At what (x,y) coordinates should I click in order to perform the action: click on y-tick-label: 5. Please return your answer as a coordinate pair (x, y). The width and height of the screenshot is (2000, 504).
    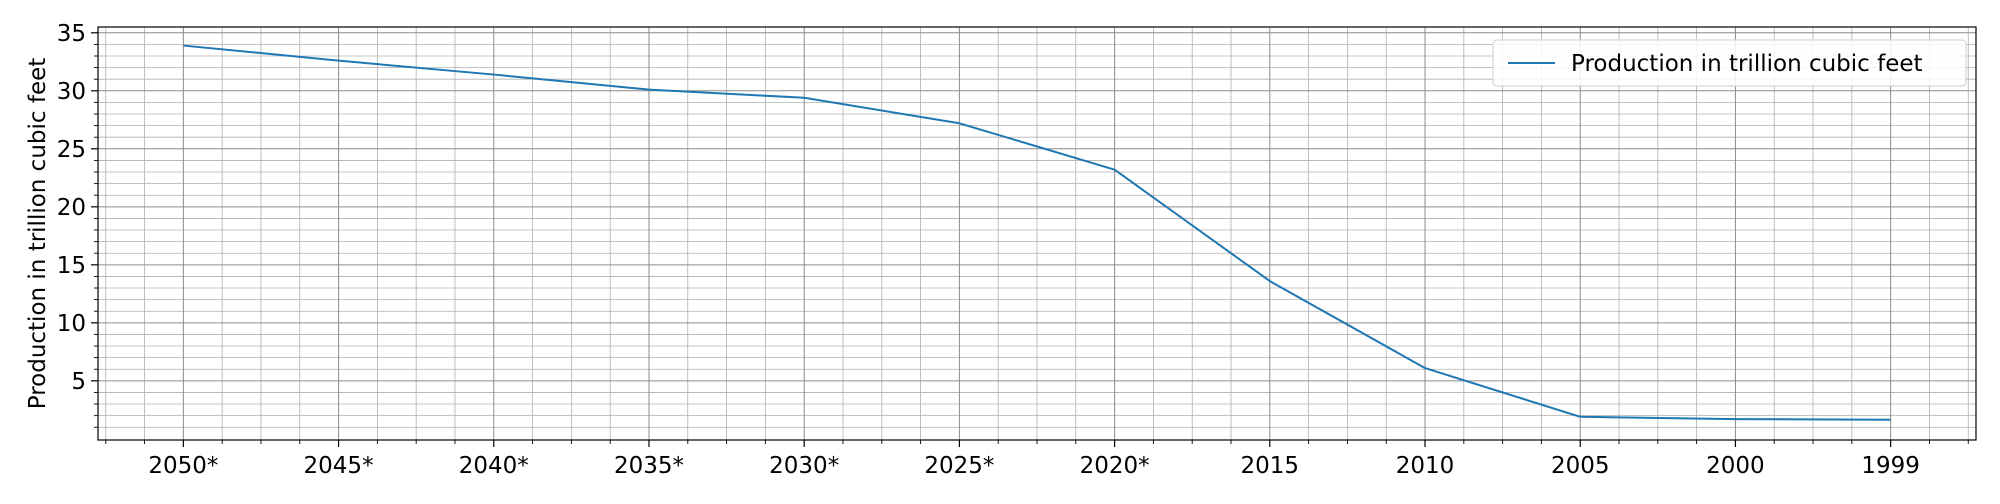
    Looking at the image, I should click on (78, 382).